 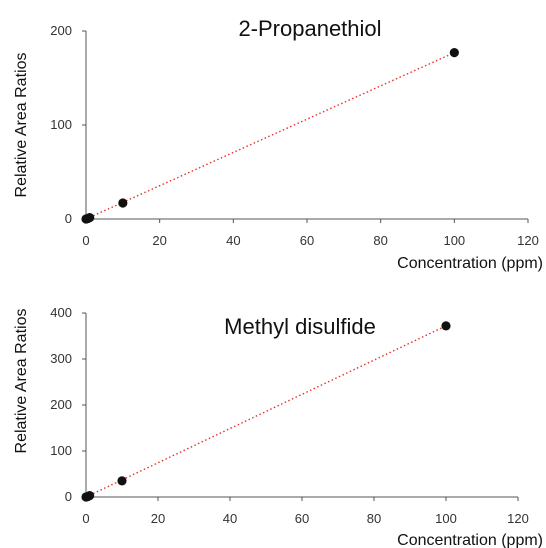 What do you see at coordinates (380, 240) in the screenshot?
I see `chart-0-x-tick-label: 80` at bounding box center [380, 240].